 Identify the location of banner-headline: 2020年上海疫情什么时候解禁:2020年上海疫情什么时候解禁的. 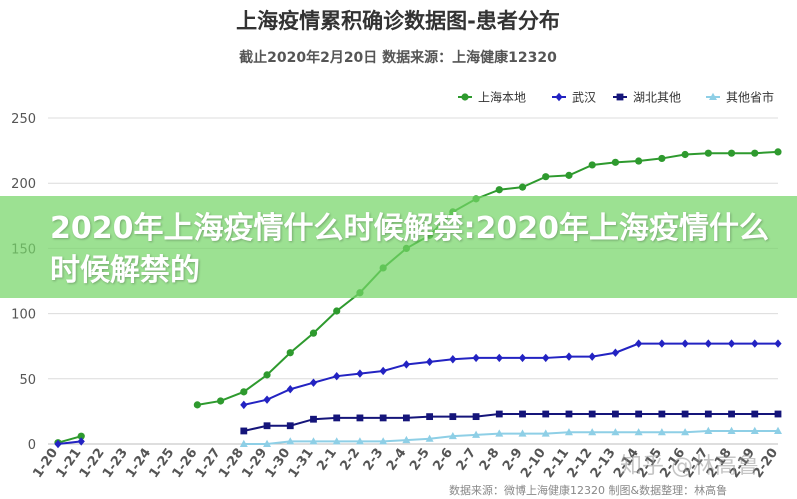
(409, 249).